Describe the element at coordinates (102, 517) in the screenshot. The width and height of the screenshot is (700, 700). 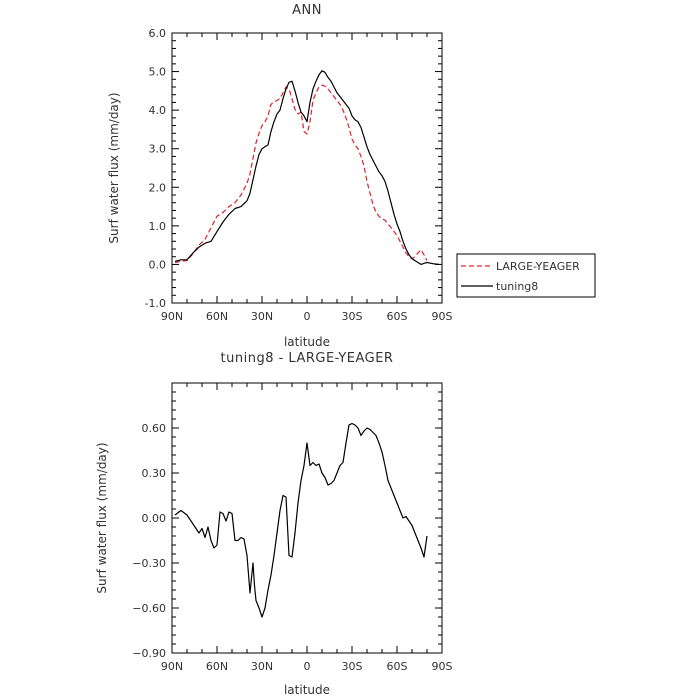
I see `bottom-panel-ylabel: Surf water flux (mm/day)` at that location.